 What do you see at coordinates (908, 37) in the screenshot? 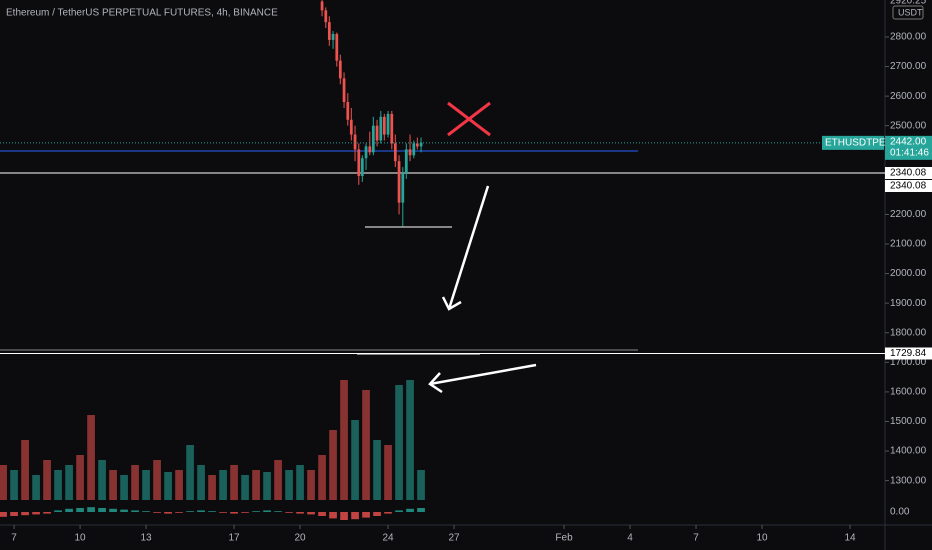
I see `y-tick-label: 2800.00` at bounding box center [908, 37].